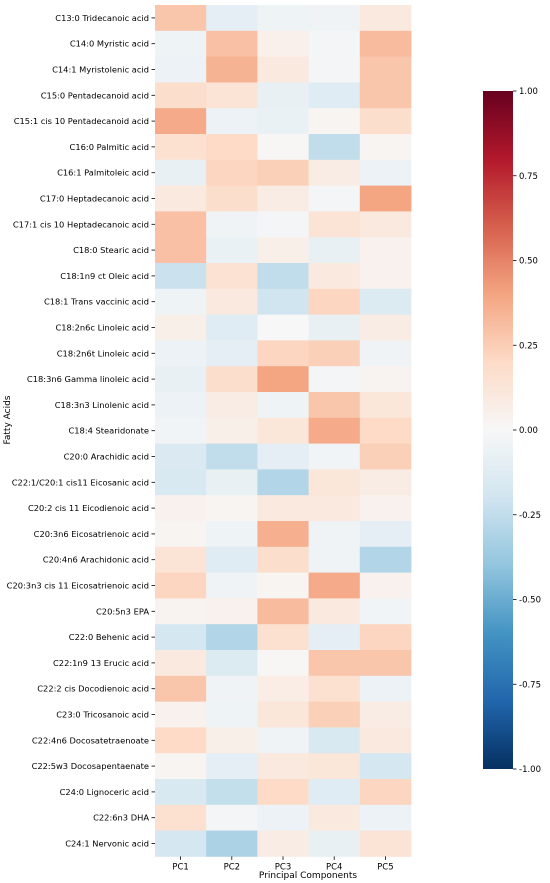  I want to click on row-label: C20:4n6 Arachidonic acid, so click(96, 560).